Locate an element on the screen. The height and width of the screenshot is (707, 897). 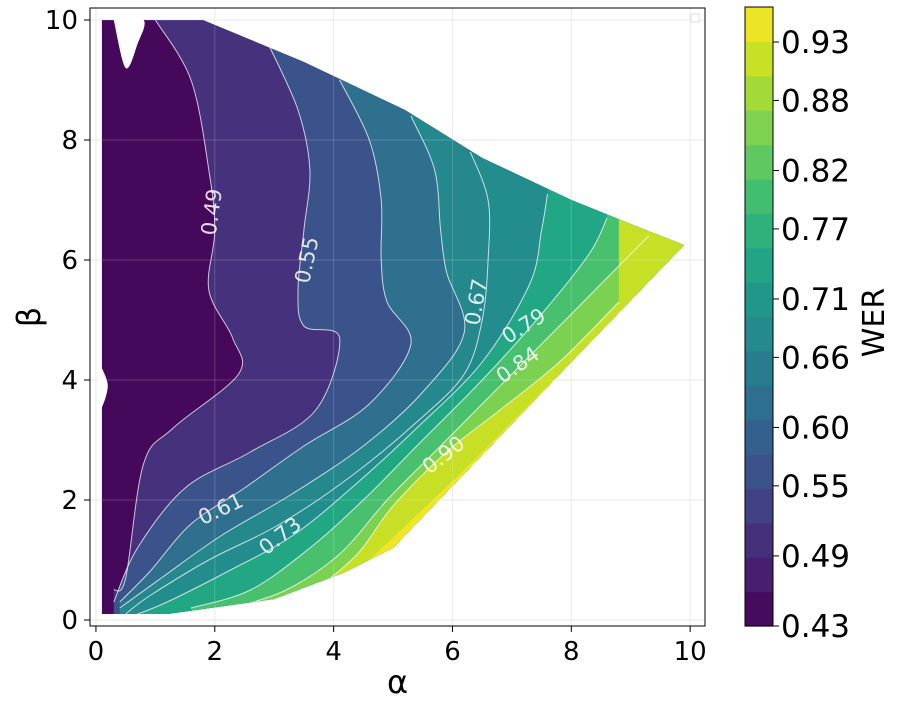
x-axis-ticks: 0 2 4 6 8 10 is located at coordinates (397, 646).